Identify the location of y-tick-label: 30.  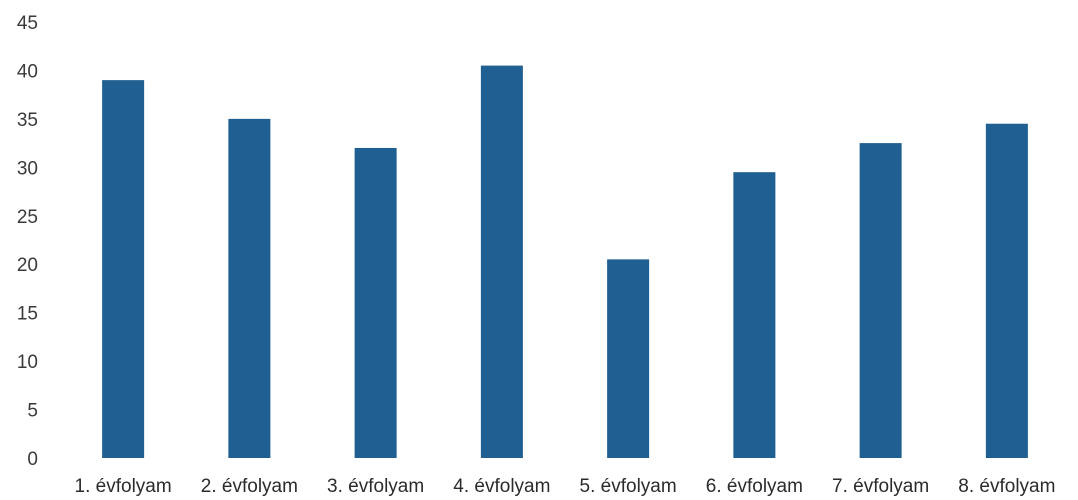
(27, 168).